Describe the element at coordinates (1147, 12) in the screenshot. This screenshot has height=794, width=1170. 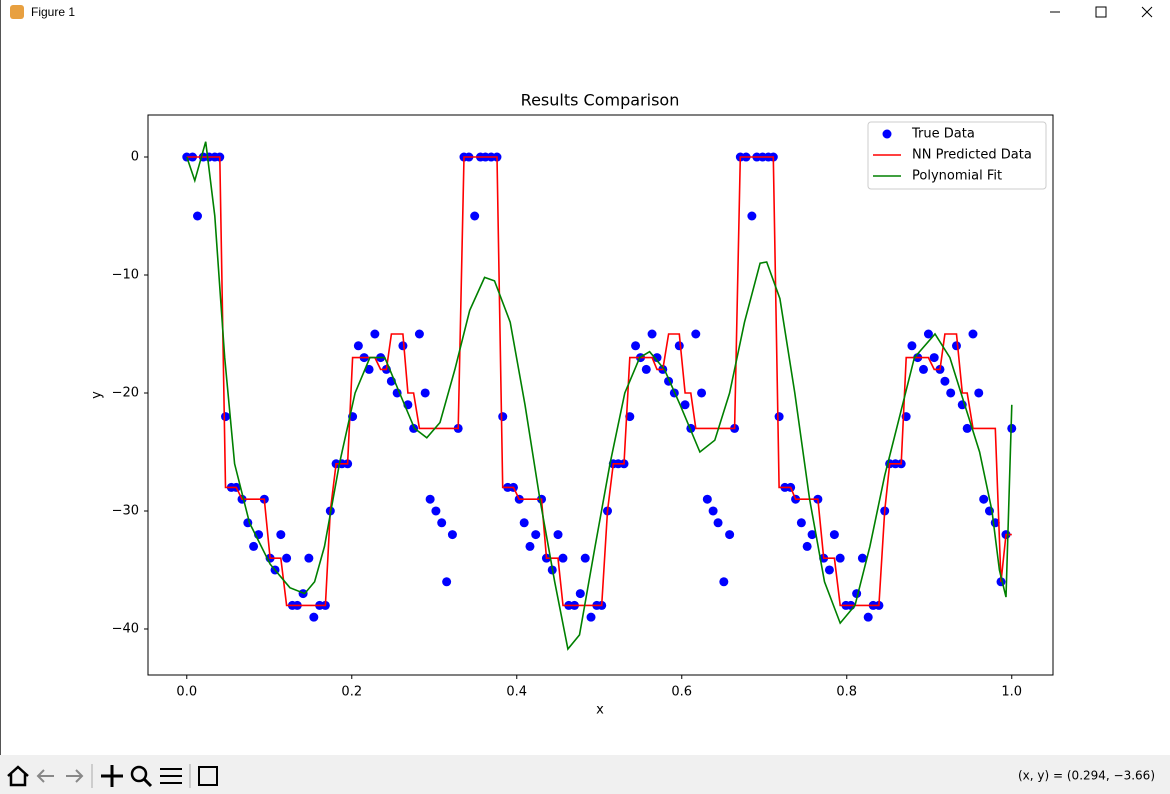
I see `close-button` at that location.